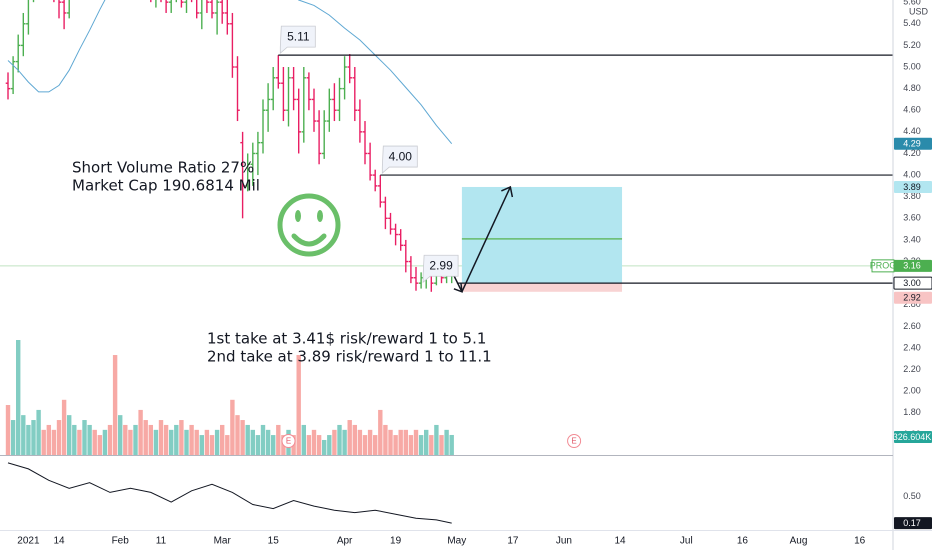  What do you see at coordinates (913, 143) in the screenshot?
I see `ma-tag-box` at bounding box center [913, 143].